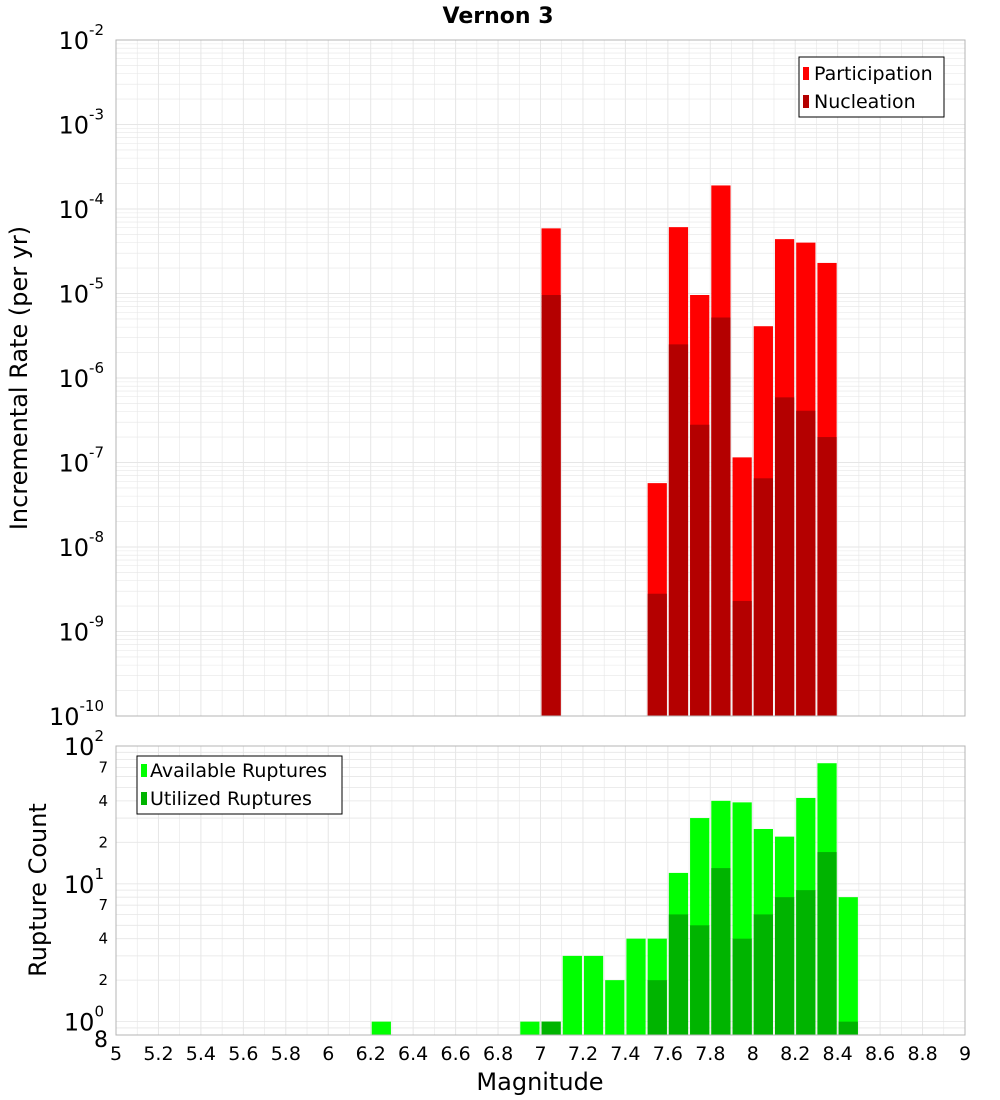  I want to click on x-tick-label: 5.2, so click(158, 1054).